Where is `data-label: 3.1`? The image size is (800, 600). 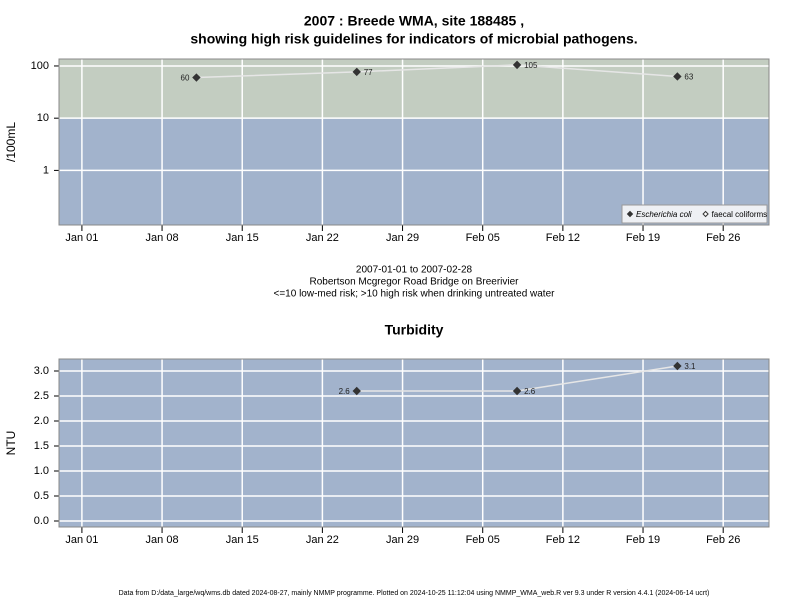 data-label: 3.1 is located at coordinates (690, 366).